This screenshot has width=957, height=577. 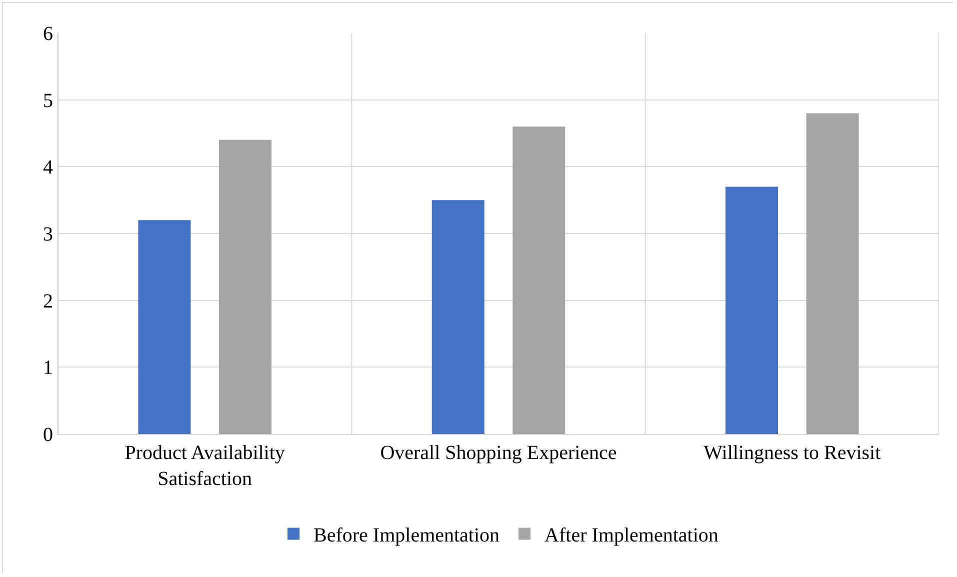 I want to click on y-tick-label: 5, so click(x=48, y=101).